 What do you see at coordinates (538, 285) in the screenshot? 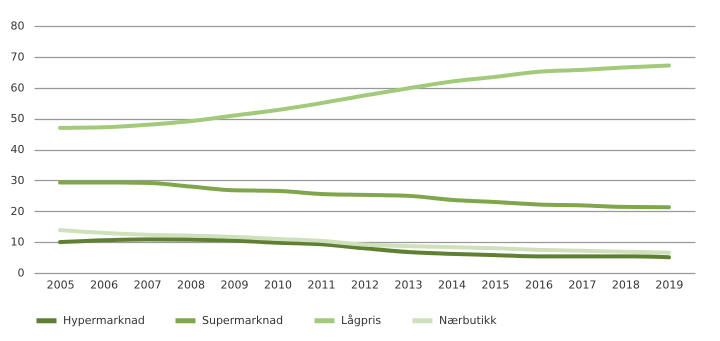
I see `x-tick-label: 2016` at bounding box center [538, 285].